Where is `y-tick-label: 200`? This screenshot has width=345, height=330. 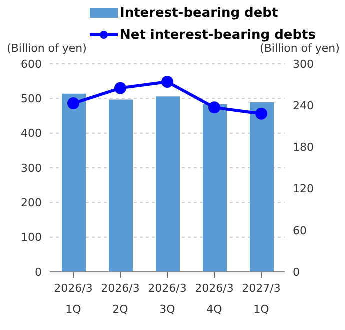 y-tick-label: 200 is located at coordinates (31, 203).